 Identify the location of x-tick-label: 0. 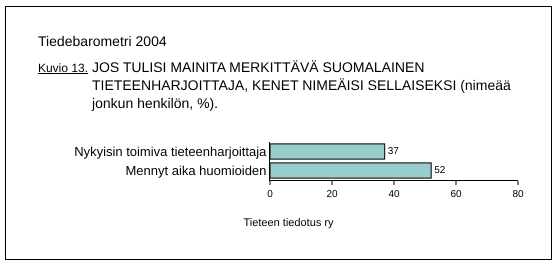
(270, 194).